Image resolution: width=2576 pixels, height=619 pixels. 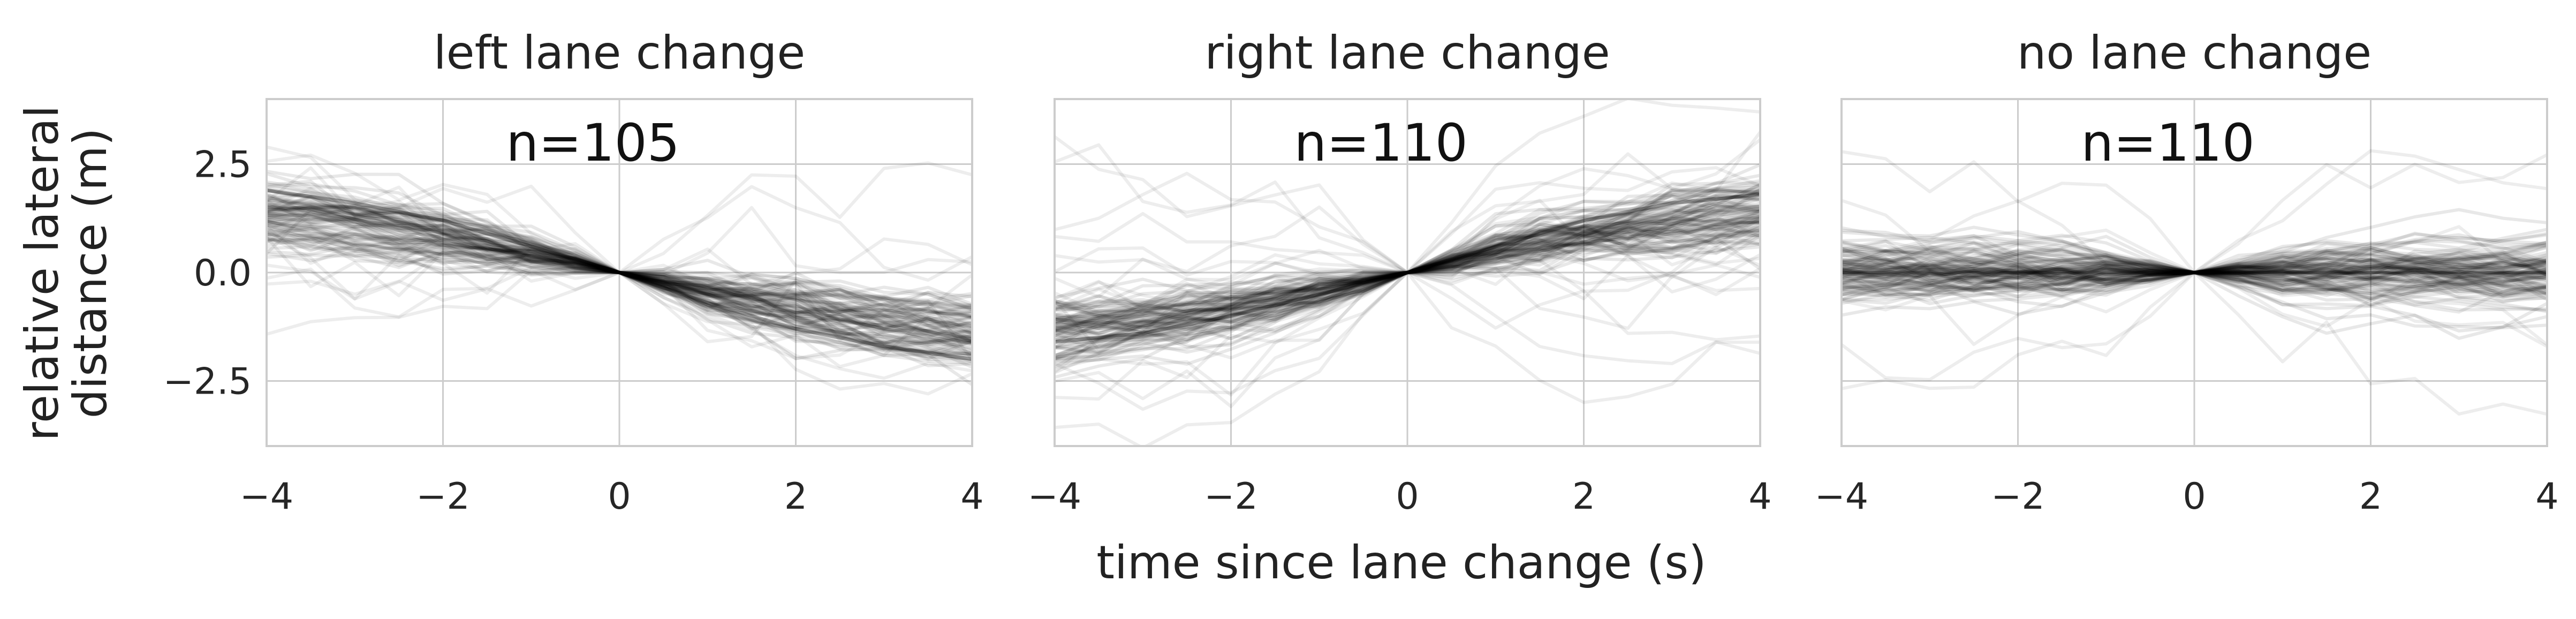 What do you see at coordinates (593, 143) in the screenshot?
I see `count-annotation: n=105` at bounding box center [593, 143].